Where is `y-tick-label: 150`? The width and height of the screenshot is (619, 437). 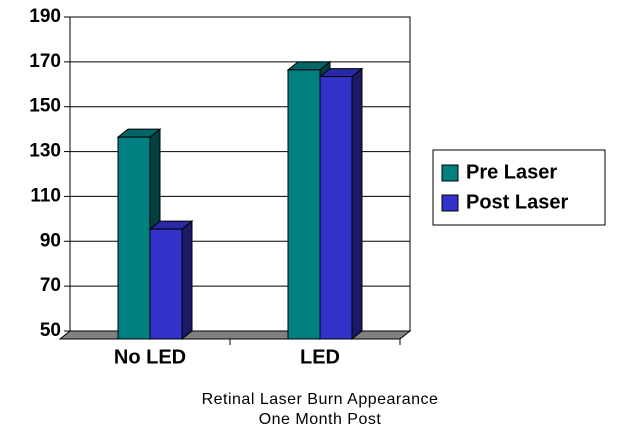
y-tick-label: 150 is located at coordinates (45, 106).